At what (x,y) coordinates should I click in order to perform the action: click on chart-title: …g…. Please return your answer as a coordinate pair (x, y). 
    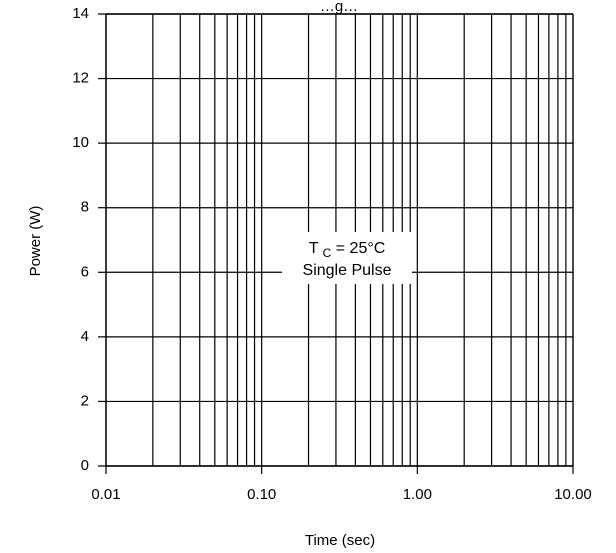
    Looking at the image, I should click on (339, 7).